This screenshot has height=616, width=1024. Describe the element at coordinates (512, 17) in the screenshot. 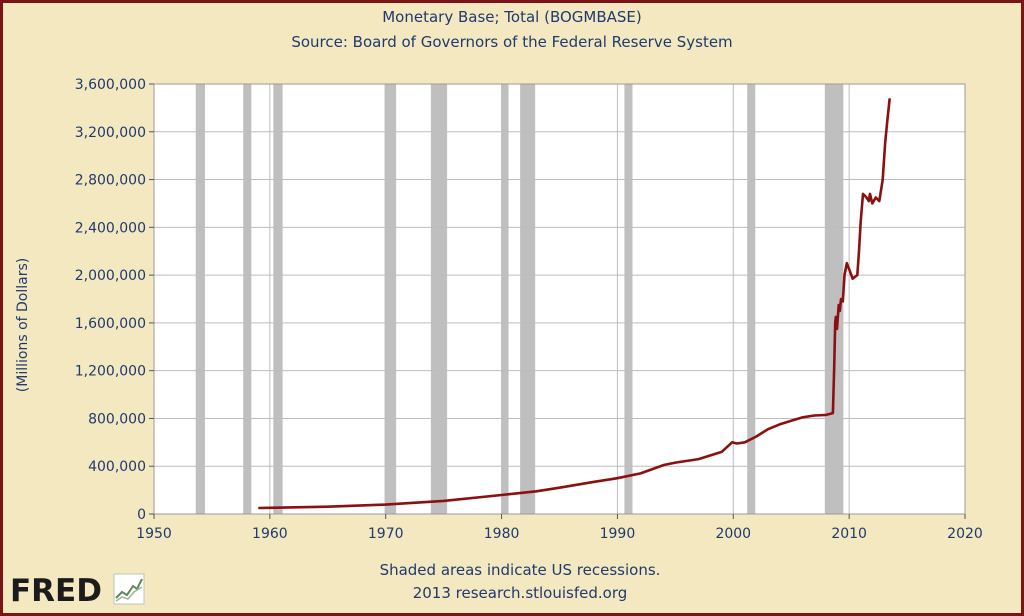

I see `chart-title: Monetary Base; Total (BOGMBASE)` at that location.